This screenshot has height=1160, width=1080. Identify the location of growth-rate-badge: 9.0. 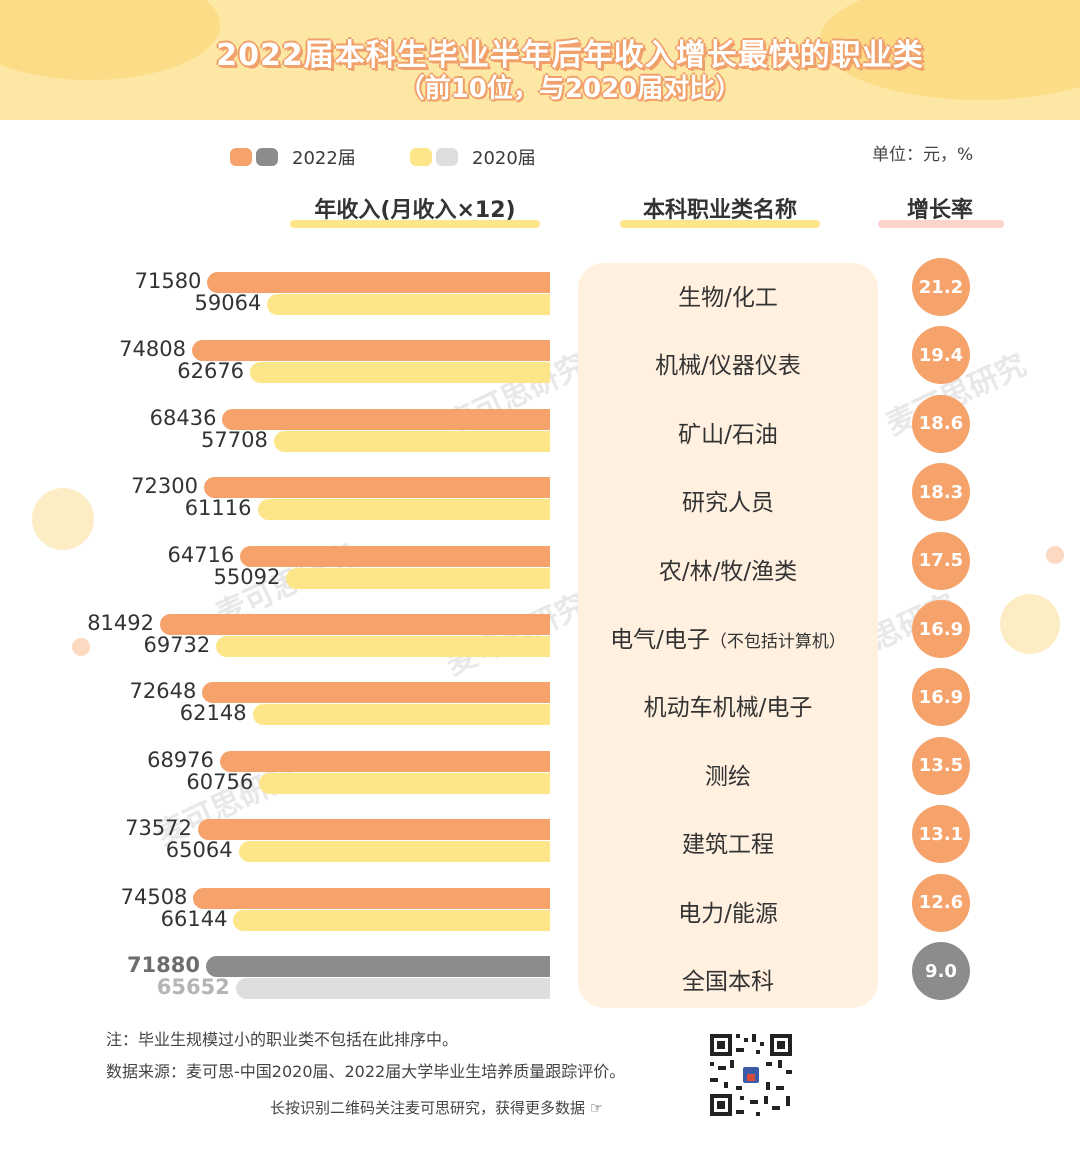
(941, 971).